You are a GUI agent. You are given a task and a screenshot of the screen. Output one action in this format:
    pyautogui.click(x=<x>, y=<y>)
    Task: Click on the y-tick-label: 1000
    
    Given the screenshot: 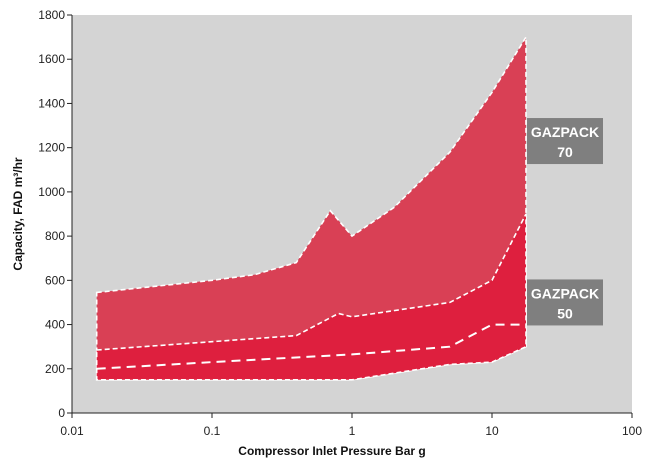 What is the action you would take?
    pyautogui.click(x=51, y=192)
    